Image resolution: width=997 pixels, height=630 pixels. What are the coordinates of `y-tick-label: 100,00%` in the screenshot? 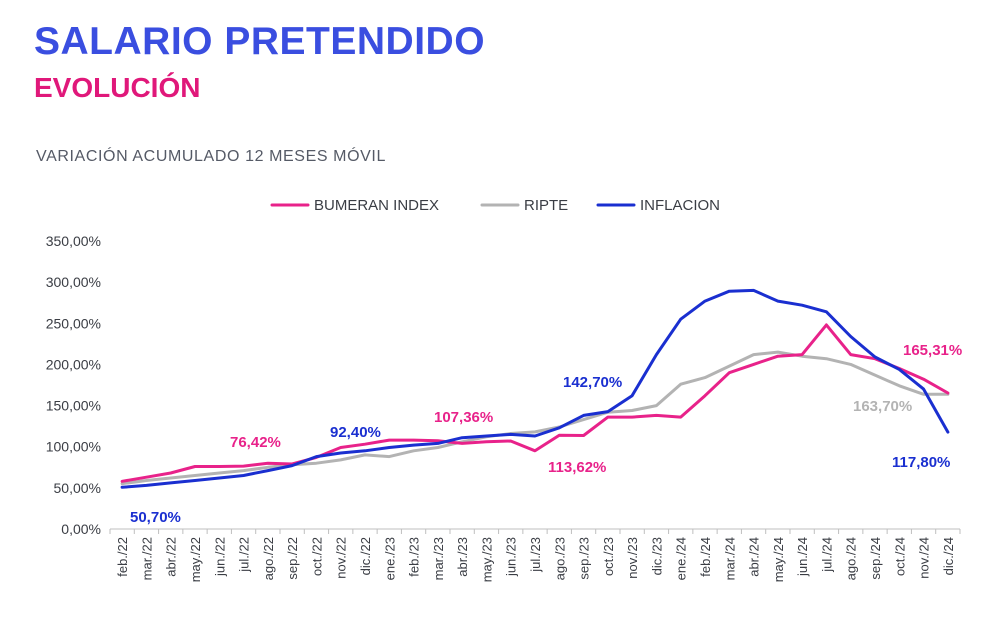 It's located at (73, 447).